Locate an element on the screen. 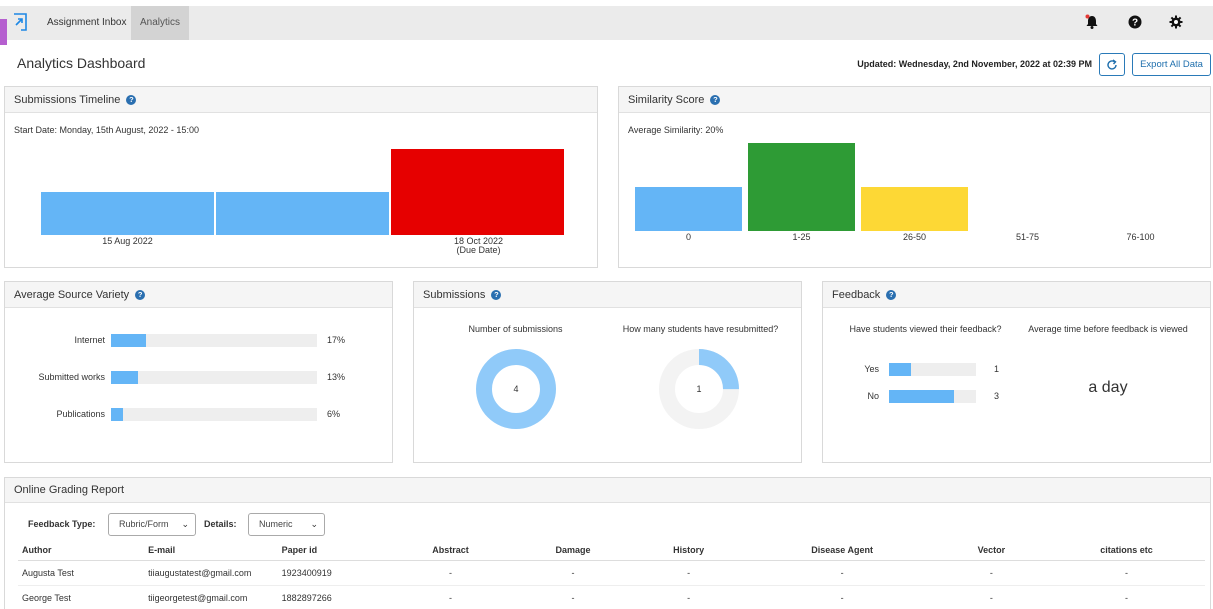  panel-header: Similarity Score ? is located at coordinates (914, 100).